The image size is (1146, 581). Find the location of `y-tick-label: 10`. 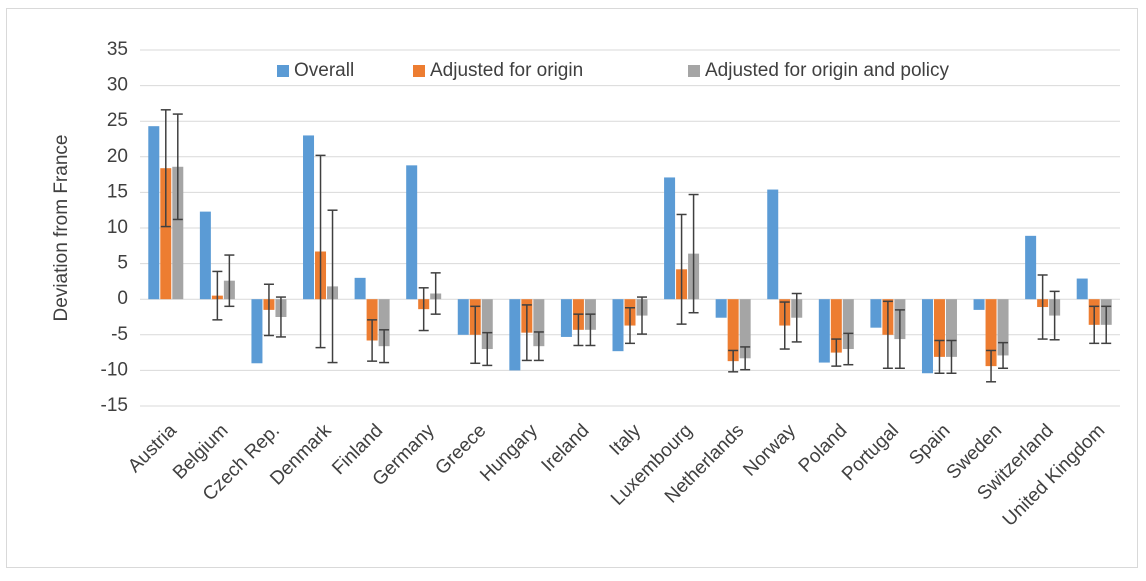

y-tick-label: 10 is located at coordinates (117, 227).